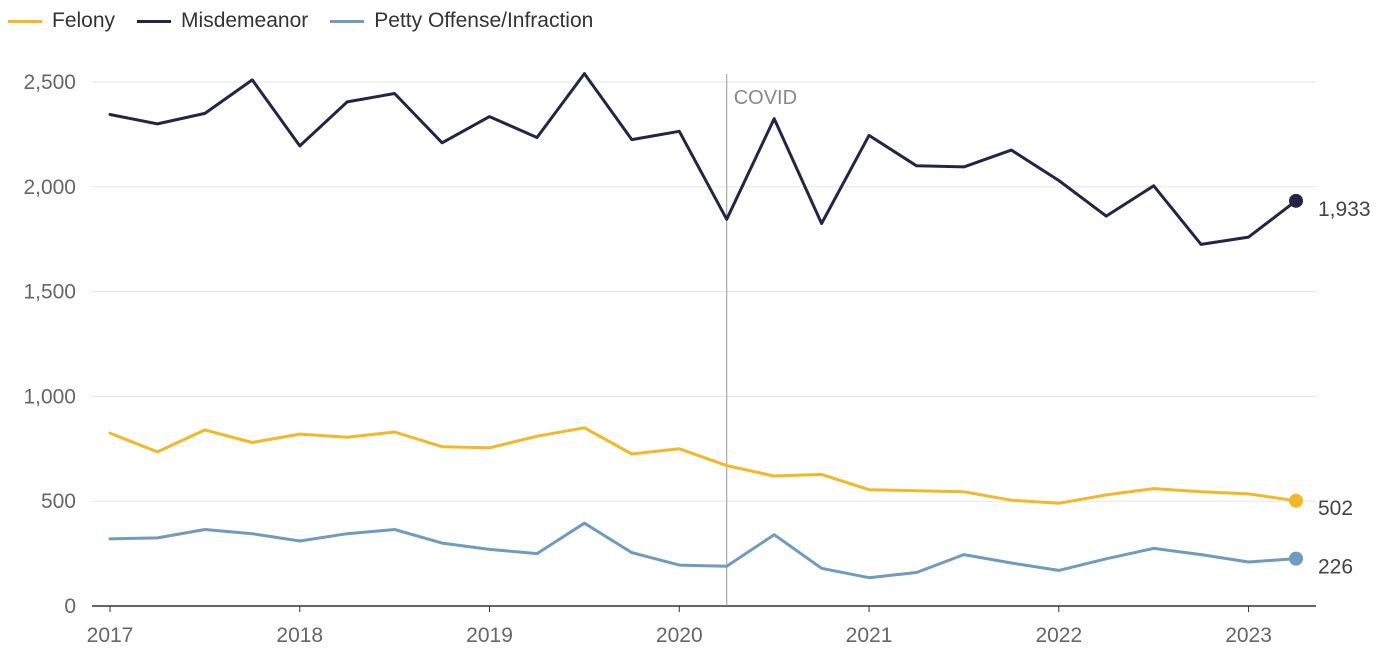 This screenshot has width=1384, height=648. Describe the element at coordinates (110, 635) in the screenshot. I see `x-tick-label: 2017` at that location.